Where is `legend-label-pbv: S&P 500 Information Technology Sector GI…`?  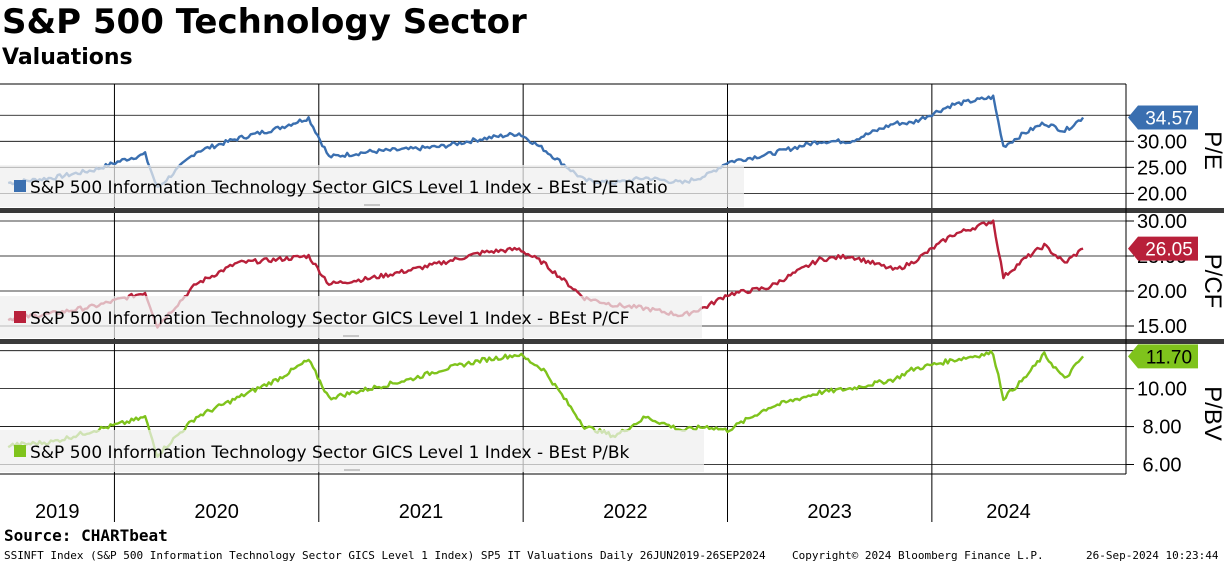
legend-label-pbv: S&P 500 Information Technology Sector GI… is located at coordinates (330, 453).